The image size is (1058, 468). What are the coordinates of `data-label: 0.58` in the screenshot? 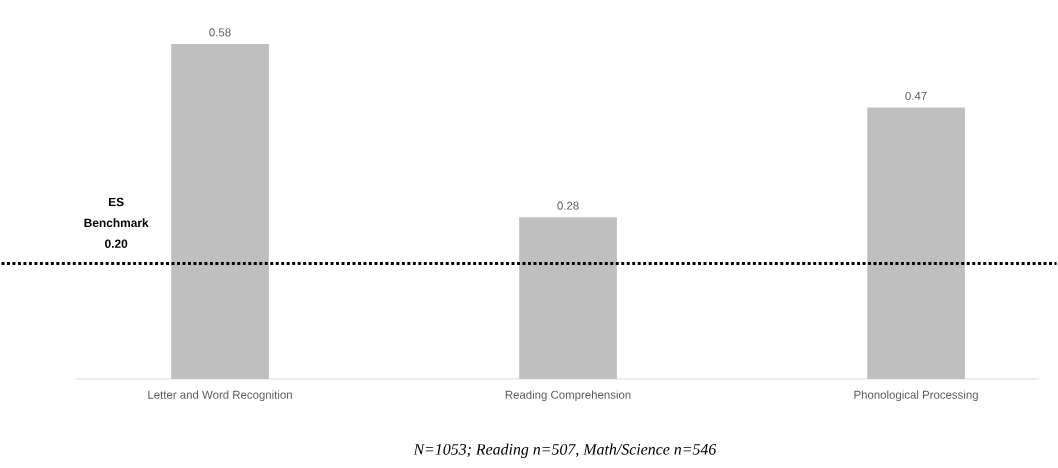 It's located at (220, 32).